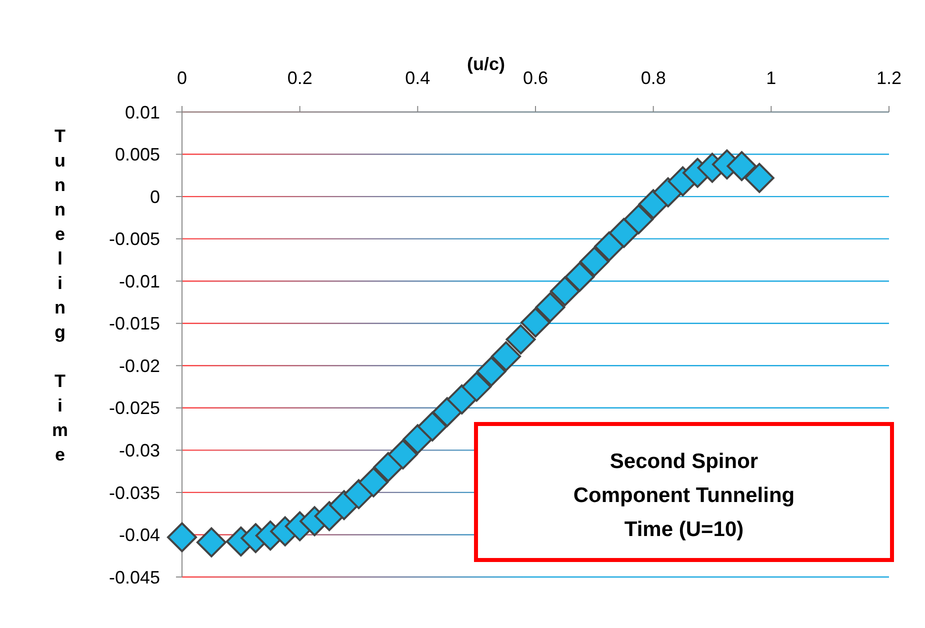 The width and height of the screenshot is (925, 628). Describe the element at coordinates (139, 535) in the screenshot. I see `y-tick-label: -0.04` at that location.